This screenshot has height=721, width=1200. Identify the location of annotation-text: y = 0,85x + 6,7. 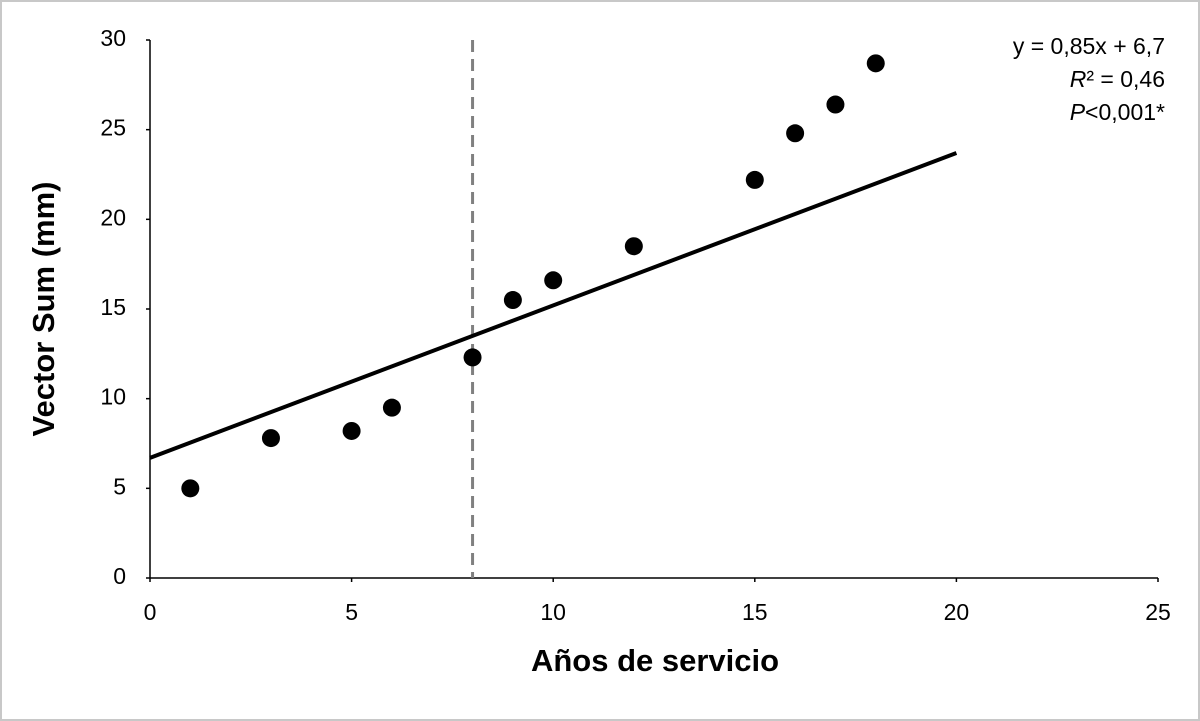
(1089, 46).